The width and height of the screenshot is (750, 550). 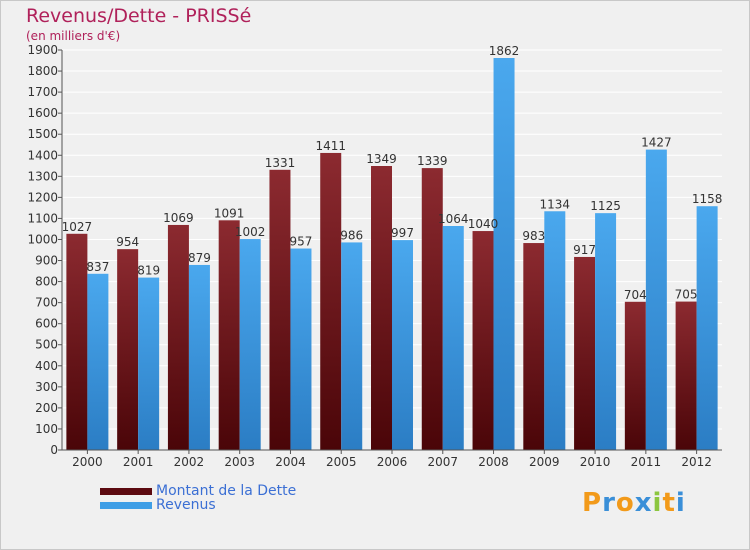 I want to click on x-tick-label: 2000, so click(x=87, y=462).